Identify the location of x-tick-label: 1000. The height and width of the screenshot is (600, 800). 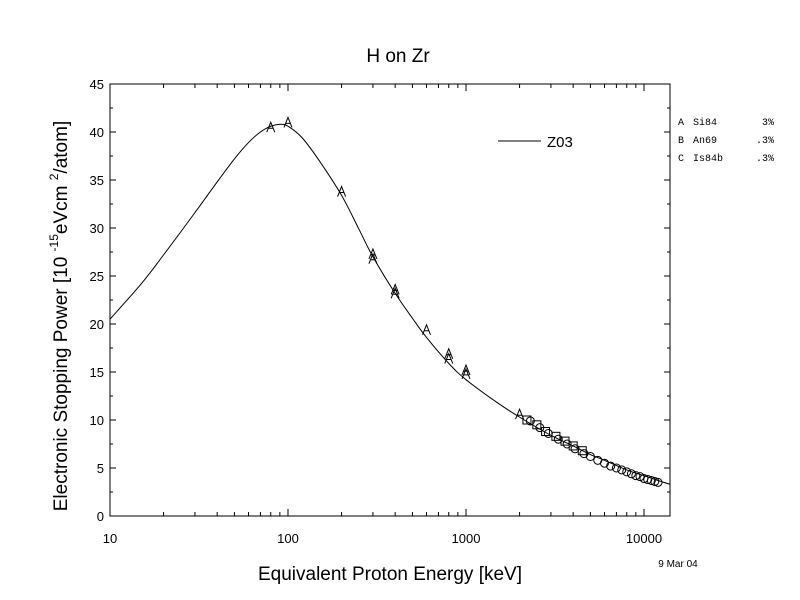
(466, 538).